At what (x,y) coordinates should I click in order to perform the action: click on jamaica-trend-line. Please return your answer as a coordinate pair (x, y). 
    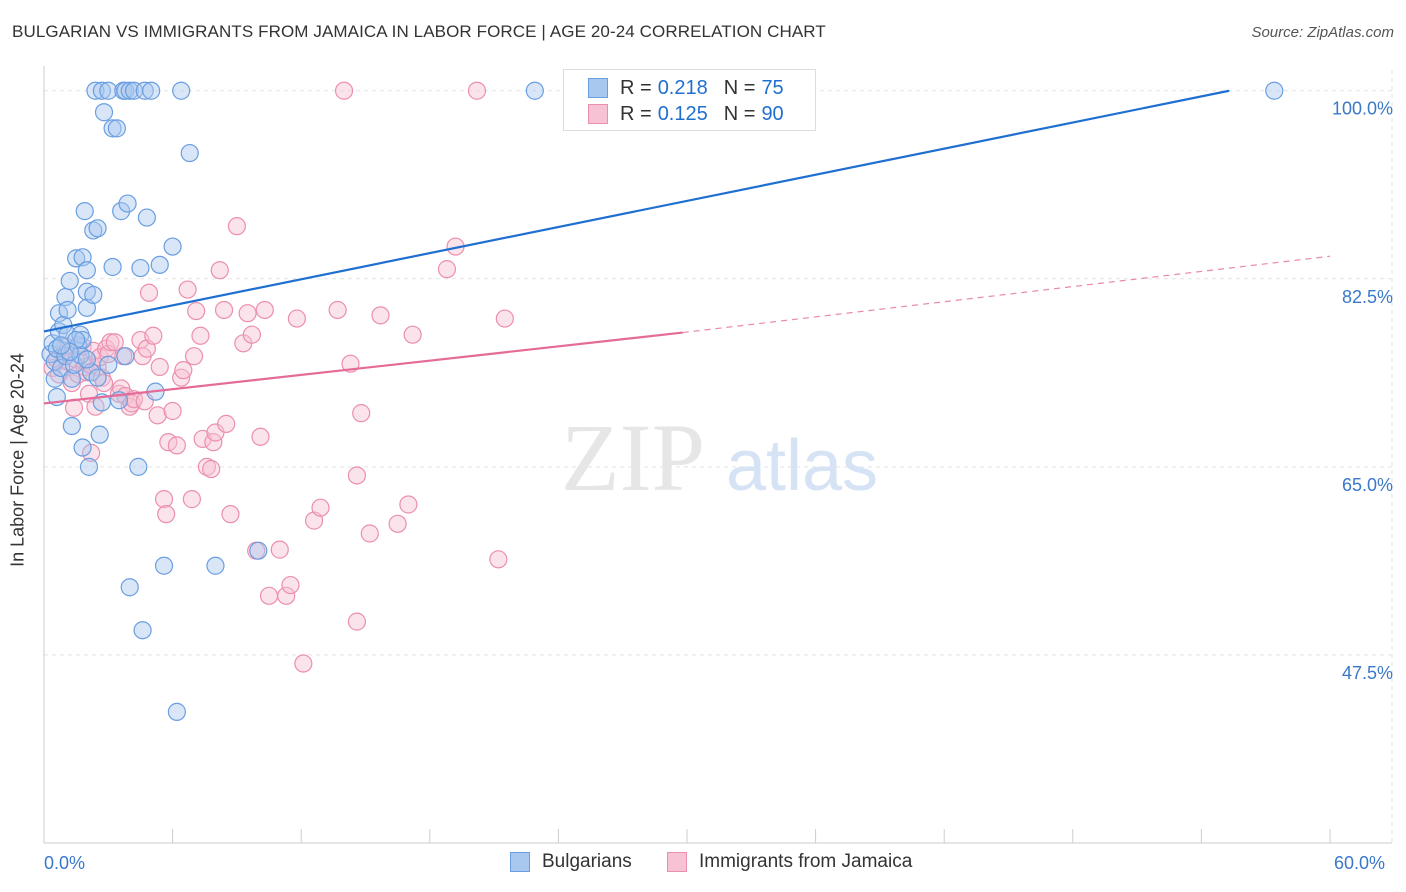
    Looking at the image, I should click on (363, 368).